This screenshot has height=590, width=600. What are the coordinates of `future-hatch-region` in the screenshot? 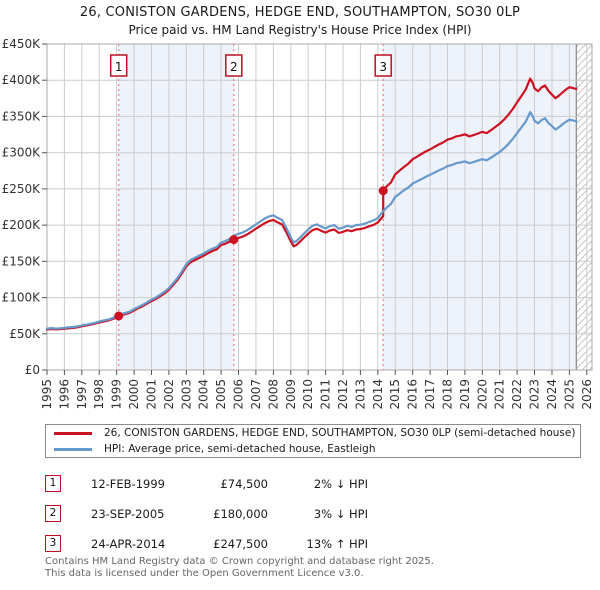 It's located at (583, 207).